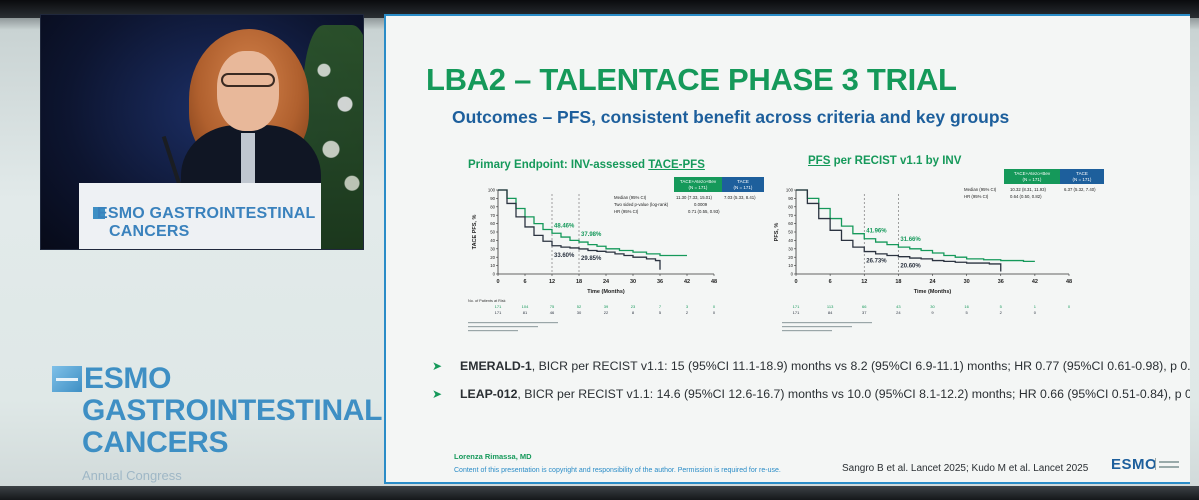  What do you see at coordinates (701, 204) in the screenshot?
I see `stat-val1-1: 0.0009` at bounding box center [701, 204].